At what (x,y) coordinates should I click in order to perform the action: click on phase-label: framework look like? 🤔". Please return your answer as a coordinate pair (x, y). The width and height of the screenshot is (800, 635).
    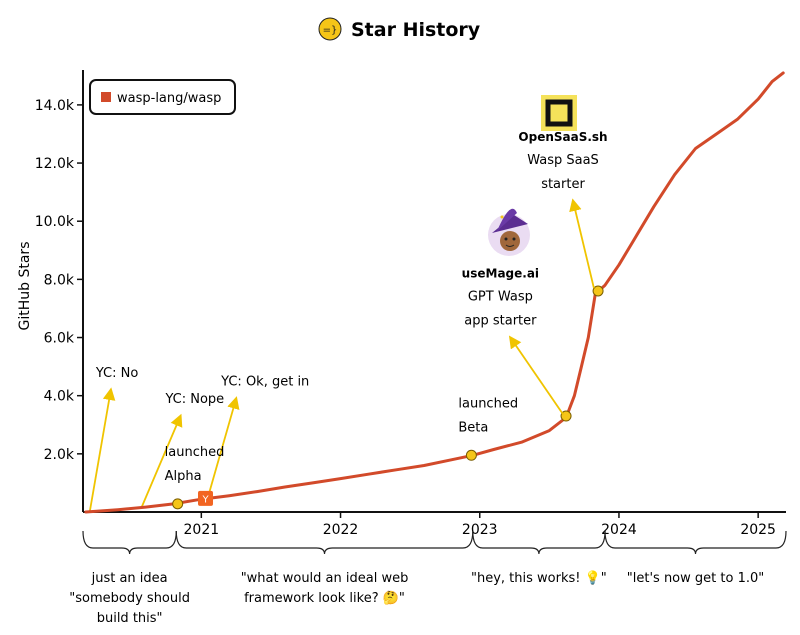
    Looking at the image, I should click on (324, 598).